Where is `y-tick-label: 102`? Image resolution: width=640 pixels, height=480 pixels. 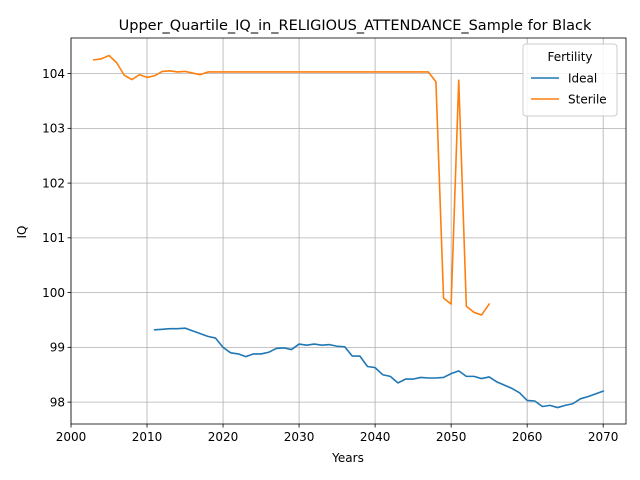 y-tick-label: 102 is located at coordinates (53, 183).